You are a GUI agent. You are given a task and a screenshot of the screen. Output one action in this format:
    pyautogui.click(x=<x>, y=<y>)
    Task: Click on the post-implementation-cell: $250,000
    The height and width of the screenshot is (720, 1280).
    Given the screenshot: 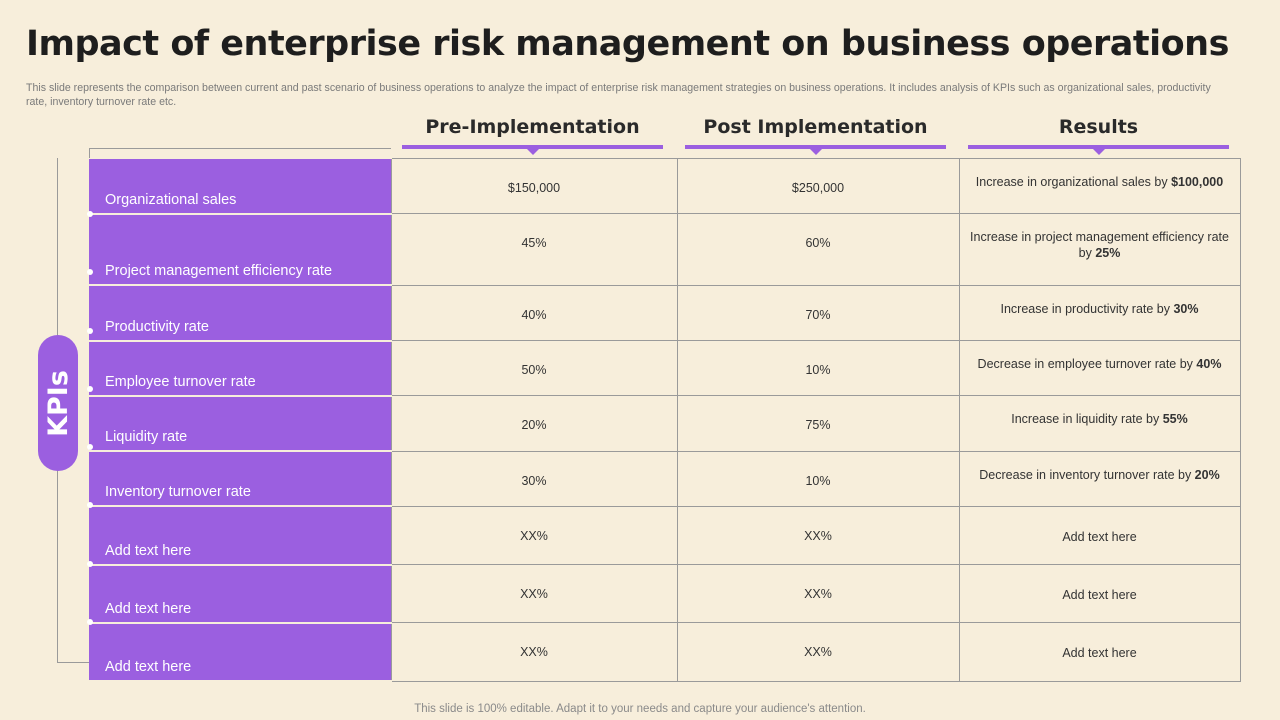 What is the action you would take?
    pyautogui.click(x=818, y=186)
    